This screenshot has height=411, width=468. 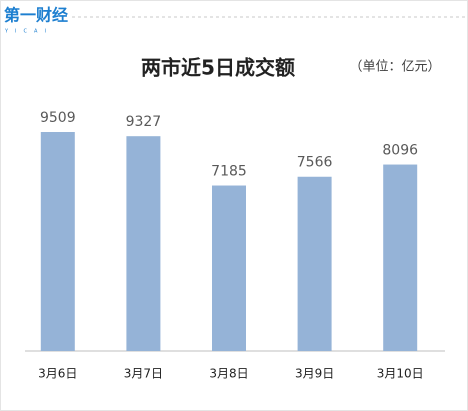 I want to click on x-tick-label: 3月9日, so click(x=314, y=374).